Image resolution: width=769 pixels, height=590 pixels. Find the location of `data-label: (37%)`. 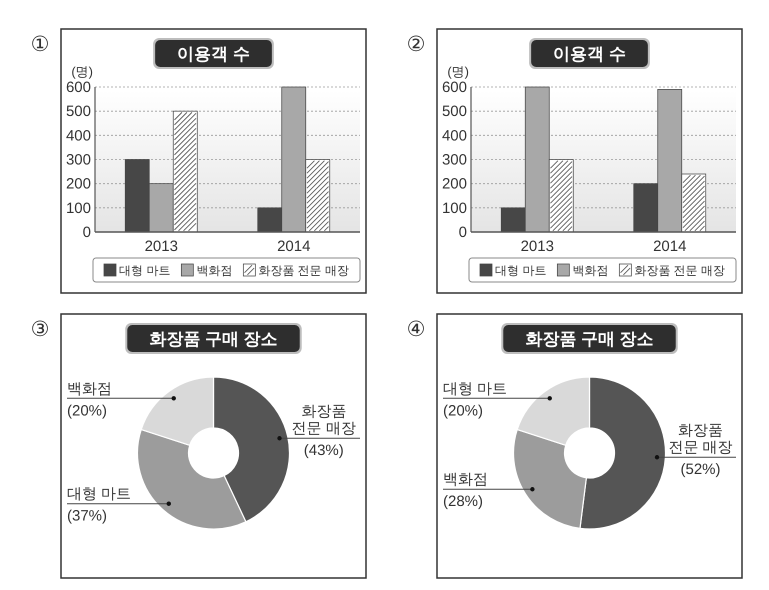

data-label: (37%) is located at coordinates (87, 516).